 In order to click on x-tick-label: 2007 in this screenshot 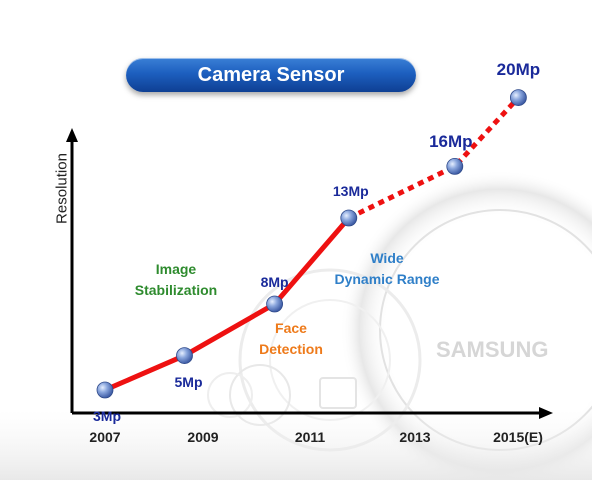, I will do `click(105, 437)`.